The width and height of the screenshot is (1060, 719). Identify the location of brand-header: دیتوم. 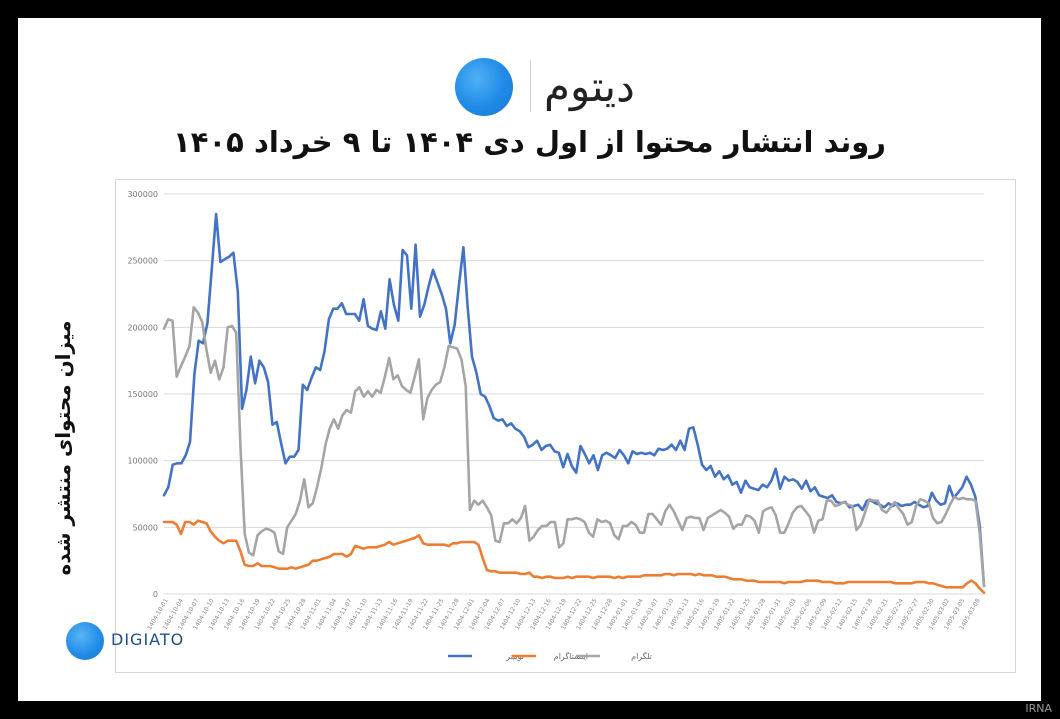
(529, 88).